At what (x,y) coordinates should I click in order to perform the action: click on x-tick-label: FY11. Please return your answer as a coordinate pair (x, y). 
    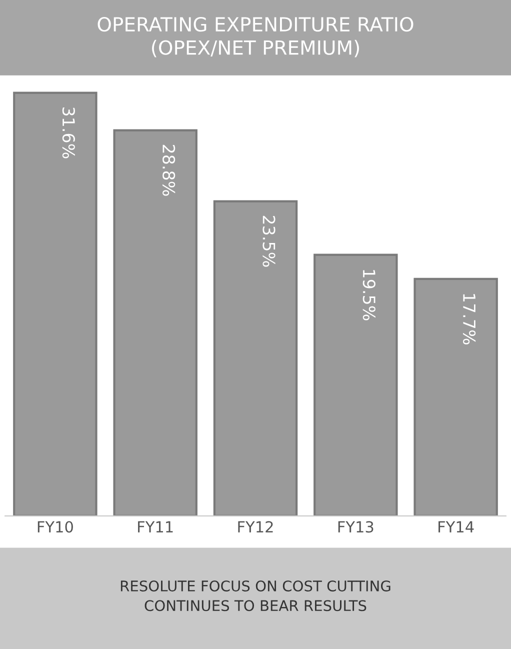
    Looking at the image, I should click on (155, 526).